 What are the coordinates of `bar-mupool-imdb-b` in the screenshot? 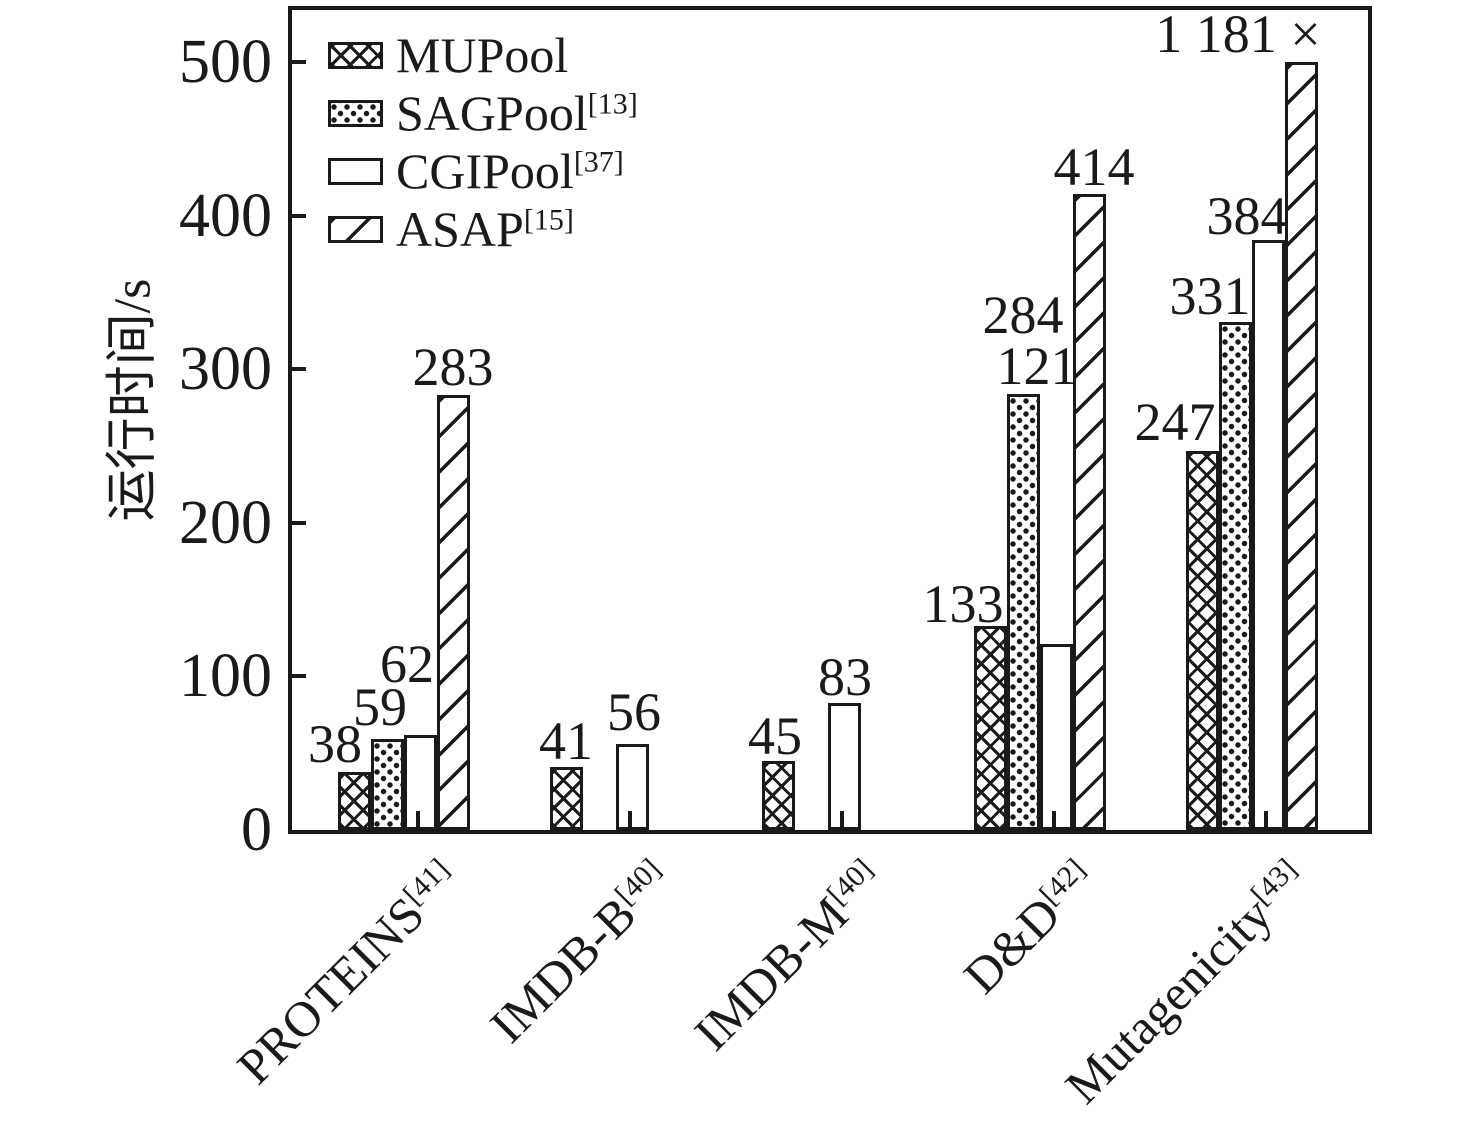 It's located at (566, 798).